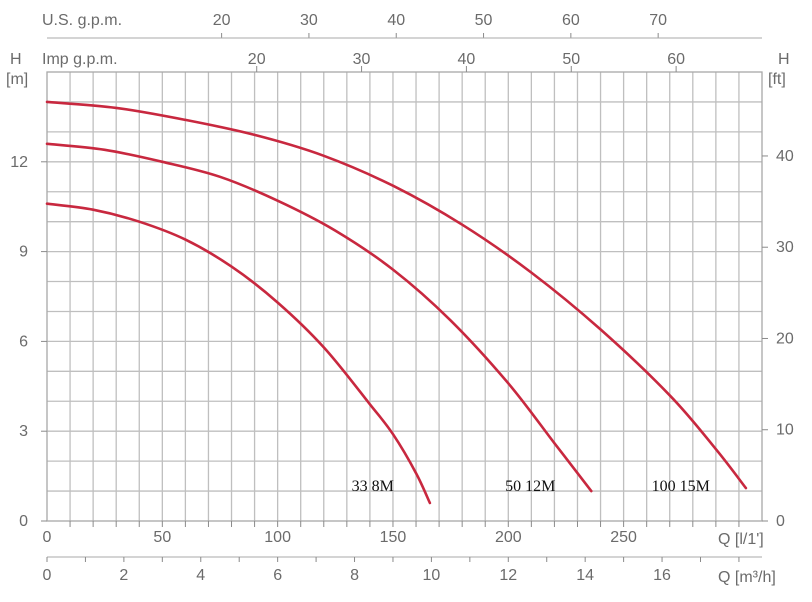 The width and height of the screenshot is (812, 602). I want to click on right-axis-unit: [ft], so click(777, 79).